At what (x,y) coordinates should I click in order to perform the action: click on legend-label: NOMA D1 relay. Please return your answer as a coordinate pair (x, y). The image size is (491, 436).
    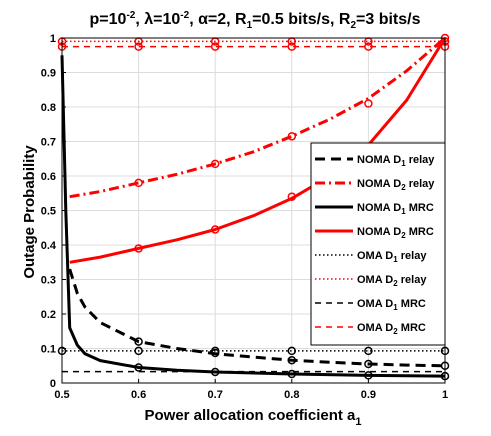
    Looking at the image, I should click on (396, 161).